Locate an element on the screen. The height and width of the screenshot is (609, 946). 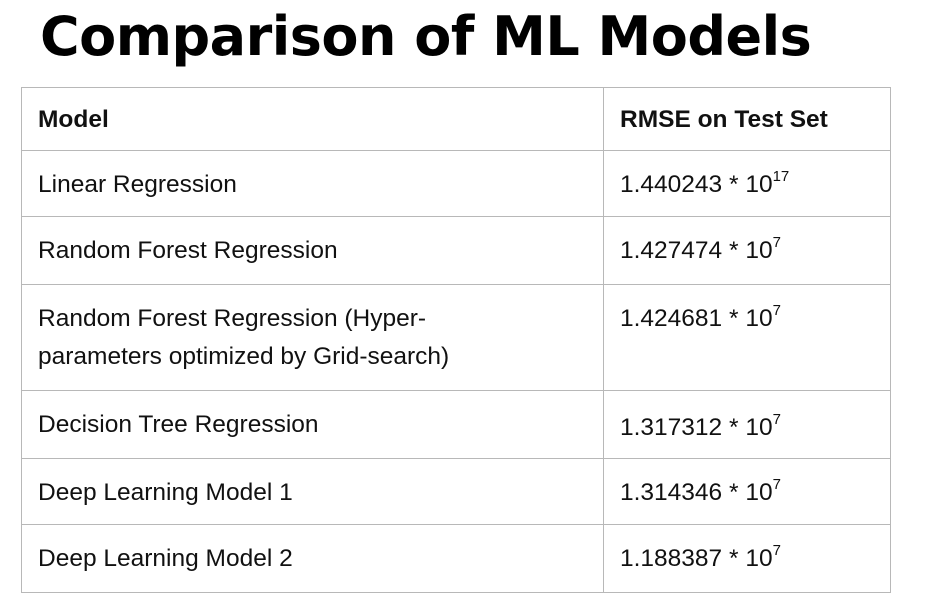
table-row: Deep Learning Model 2 1.188387 * 107 is located at coordinates (456, 558).